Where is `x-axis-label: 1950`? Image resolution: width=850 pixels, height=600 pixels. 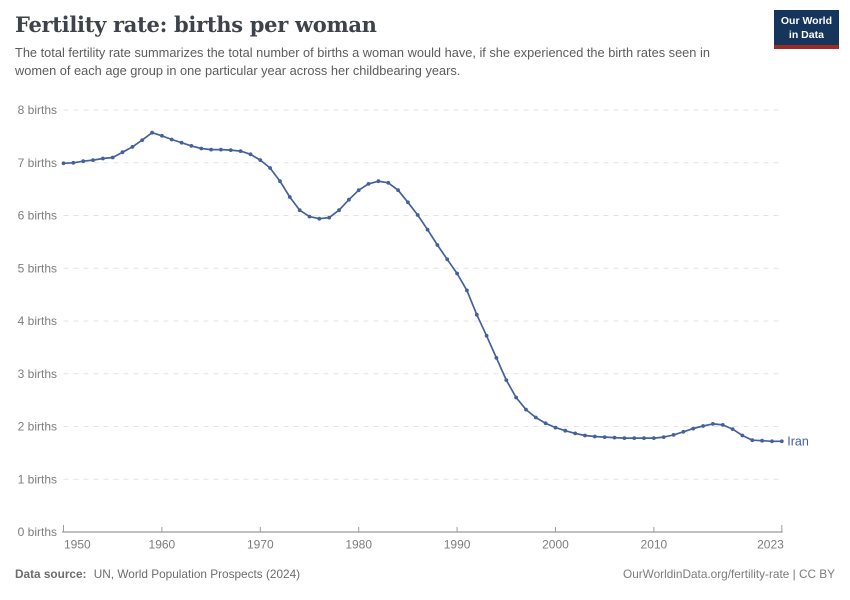 x-axis-label: 1950 is located at coordinates (77, 545).